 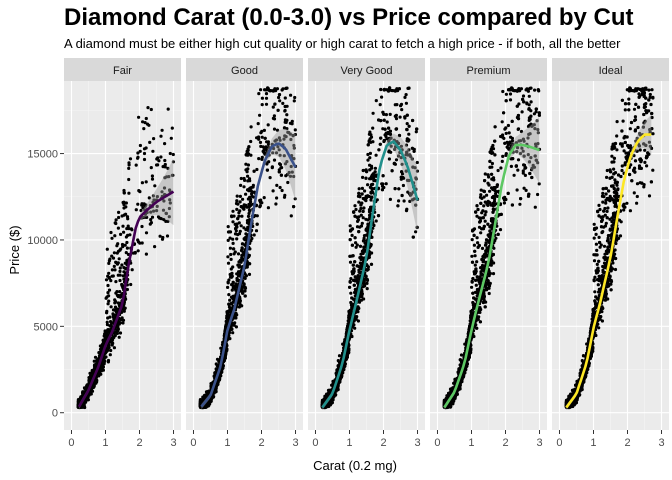 I want to click on x-tick-label: 0, so click(x=71, y=443).